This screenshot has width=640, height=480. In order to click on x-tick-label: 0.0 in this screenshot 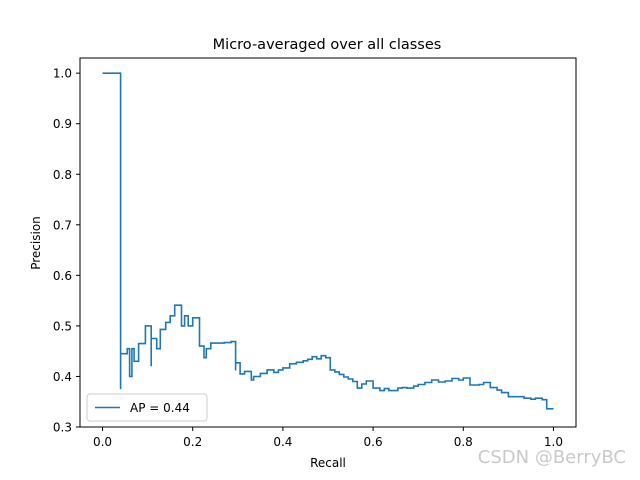, I will do `click(102, 442)`.